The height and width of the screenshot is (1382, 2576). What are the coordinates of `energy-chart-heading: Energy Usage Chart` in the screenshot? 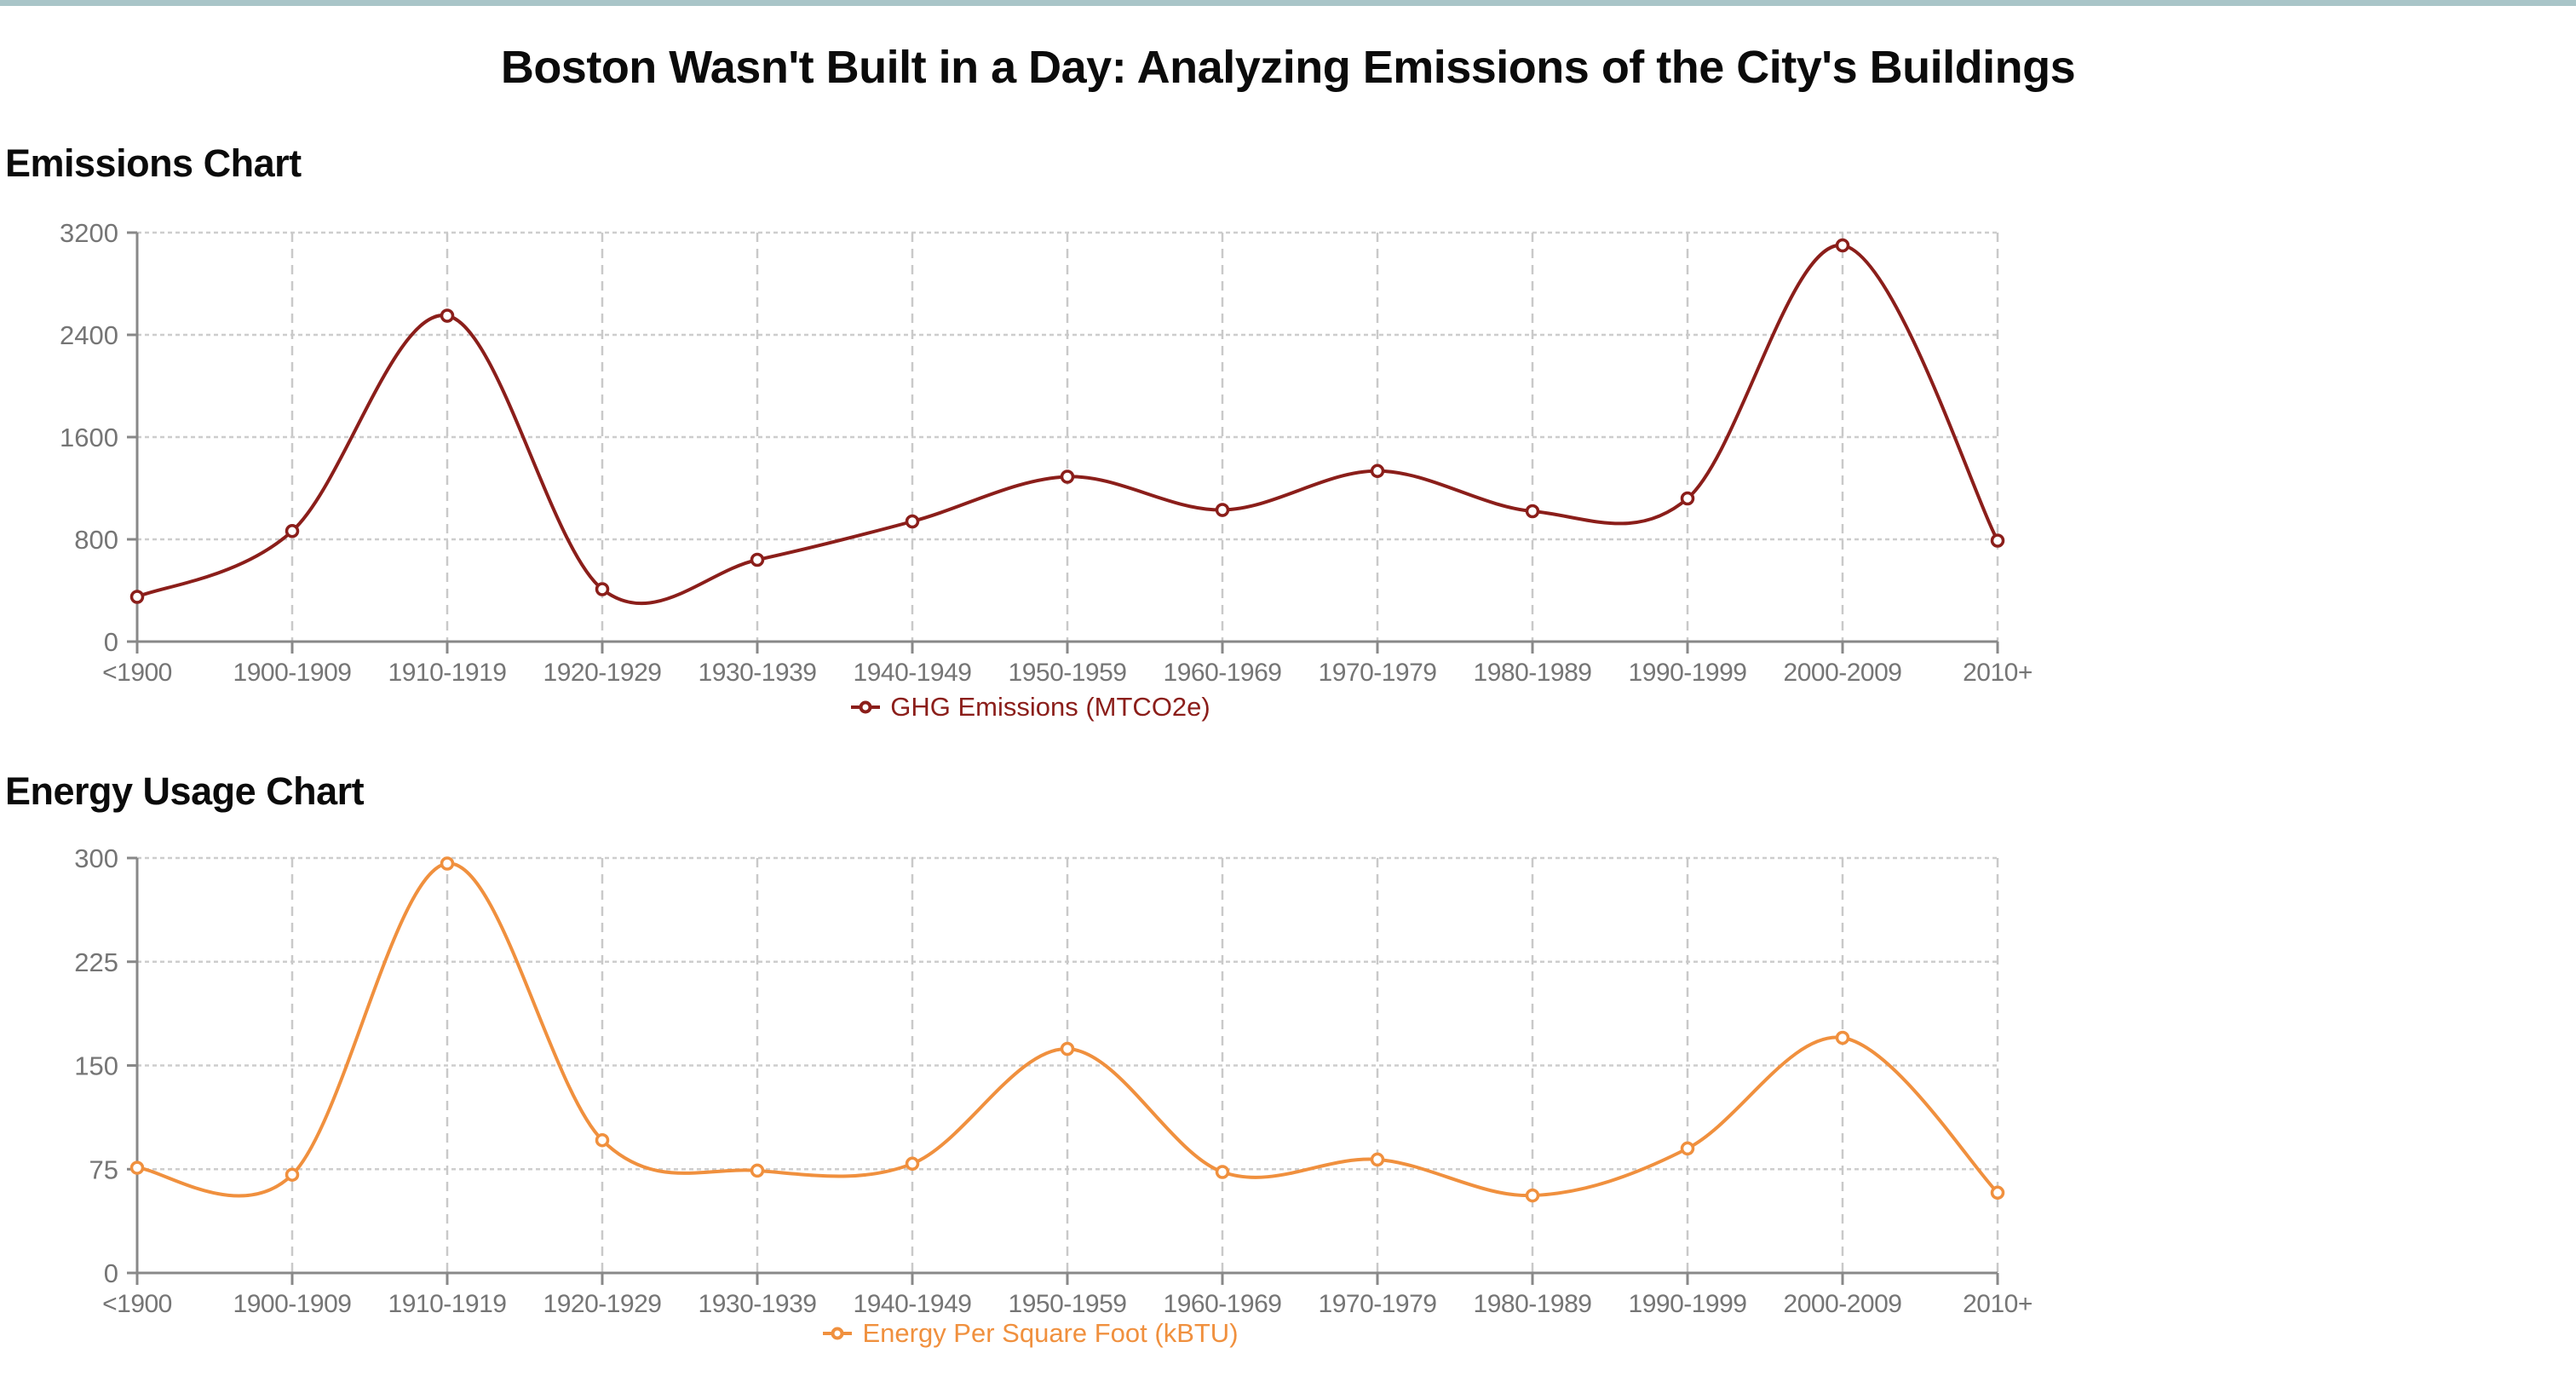 It's located at (185, 791).